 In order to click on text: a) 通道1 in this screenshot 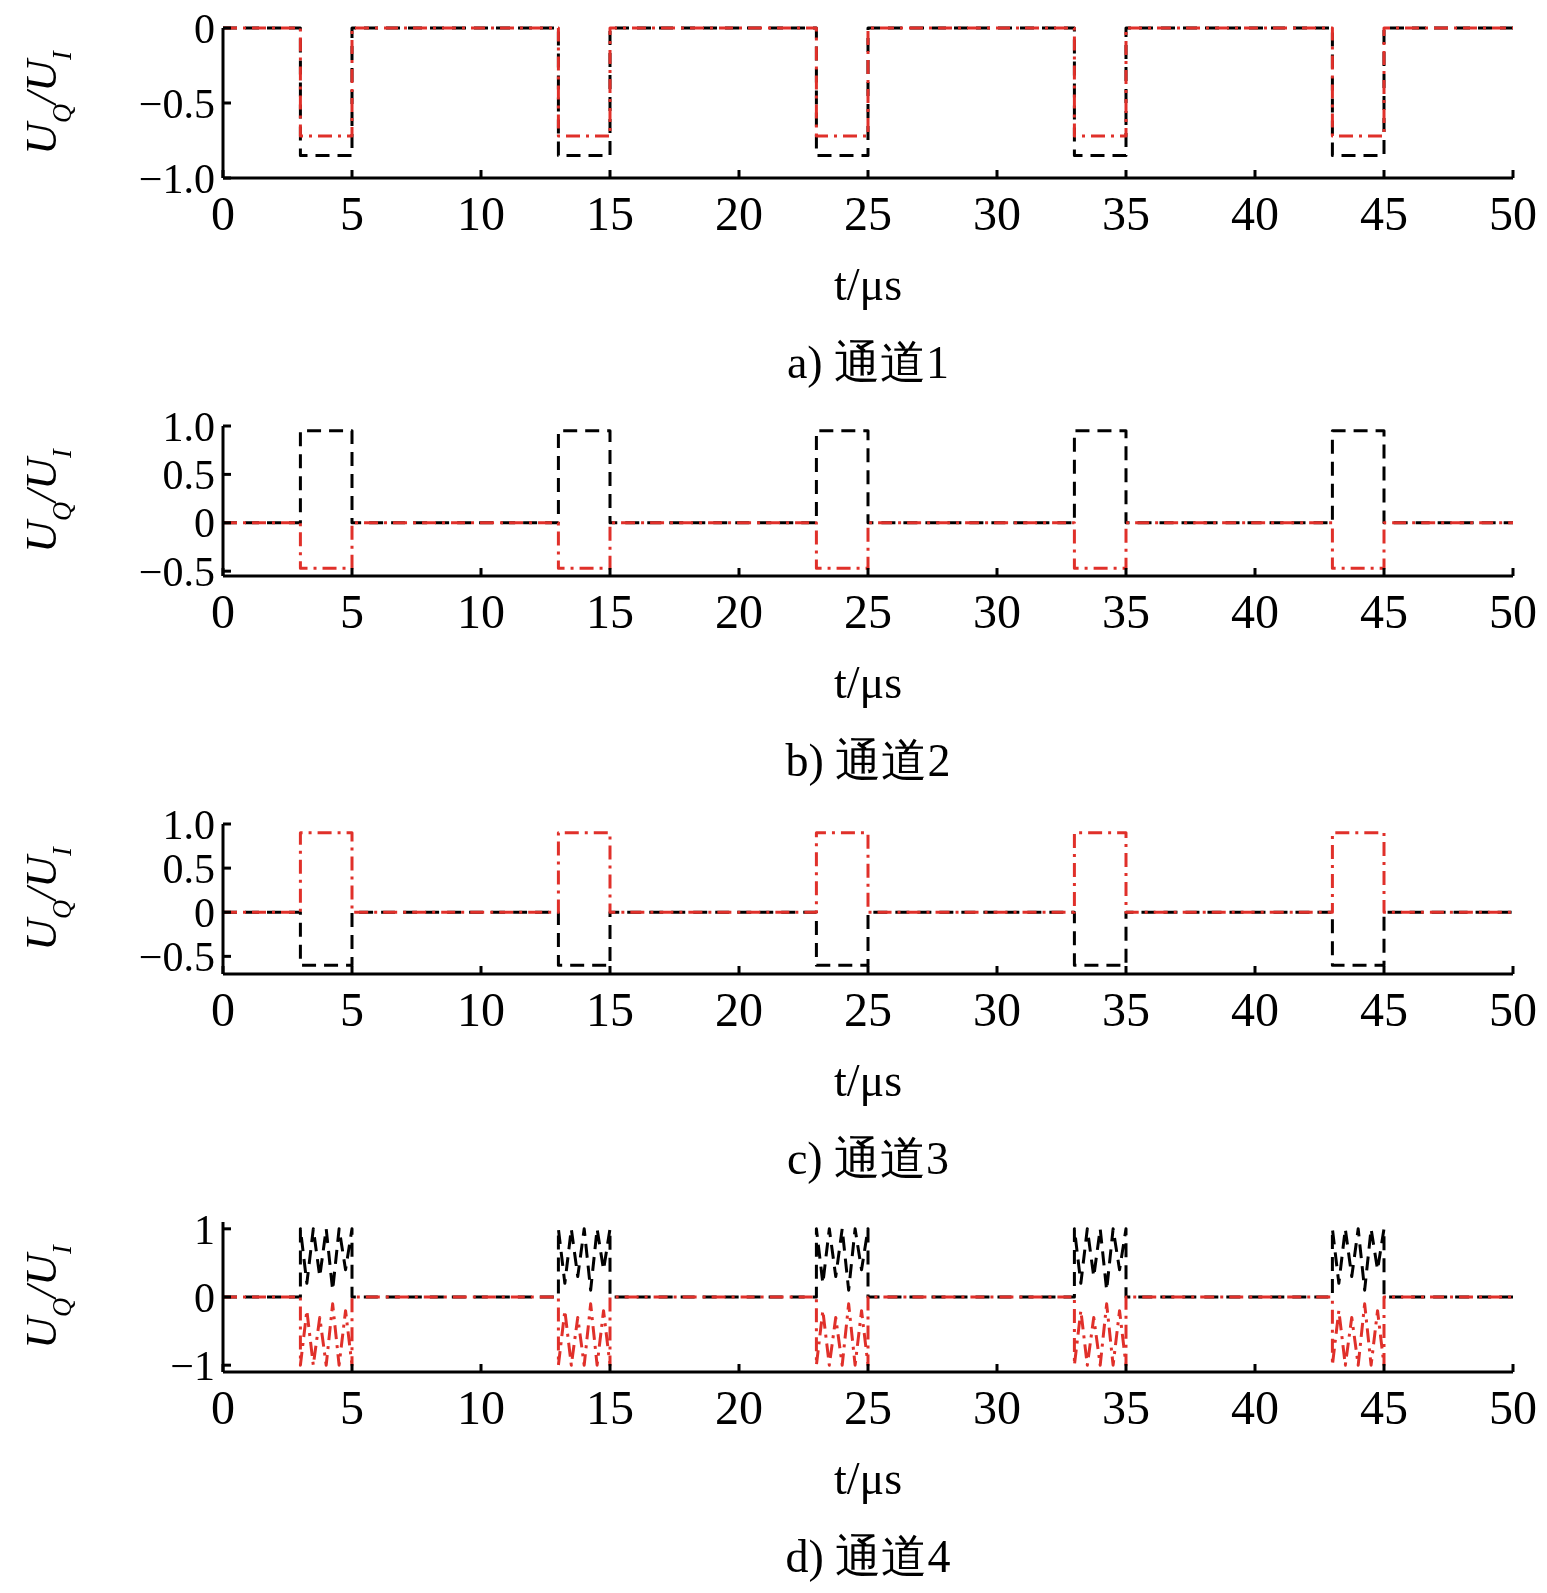, I will do `click(868, 362)`.